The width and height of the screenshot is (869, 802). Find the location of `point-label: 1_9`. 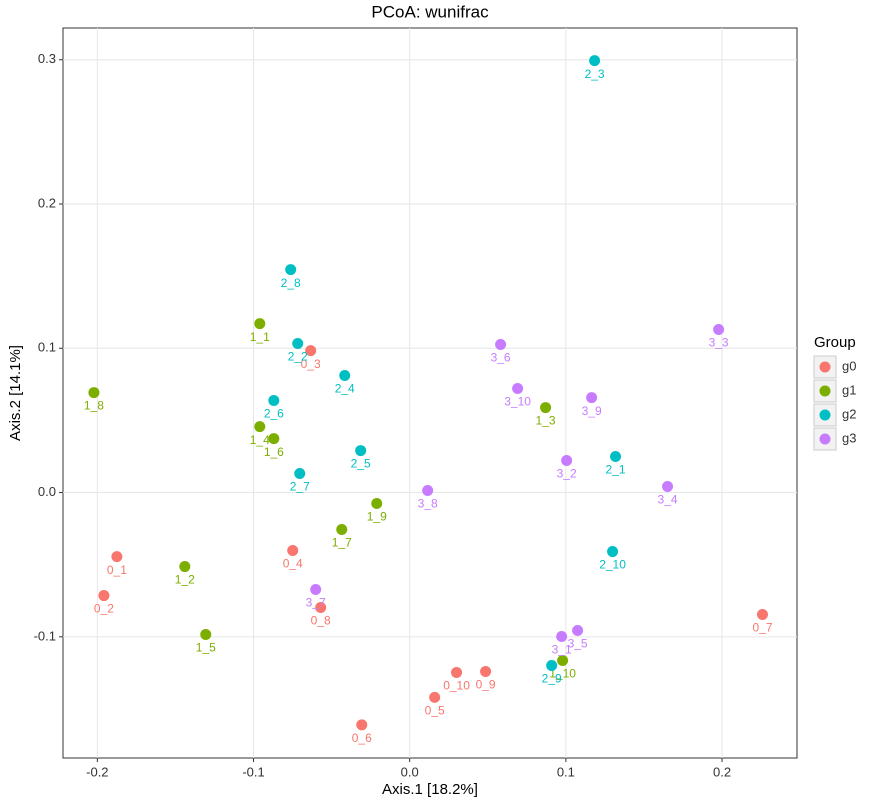

point-label: 1_9 is located at coordinates (377, 517).